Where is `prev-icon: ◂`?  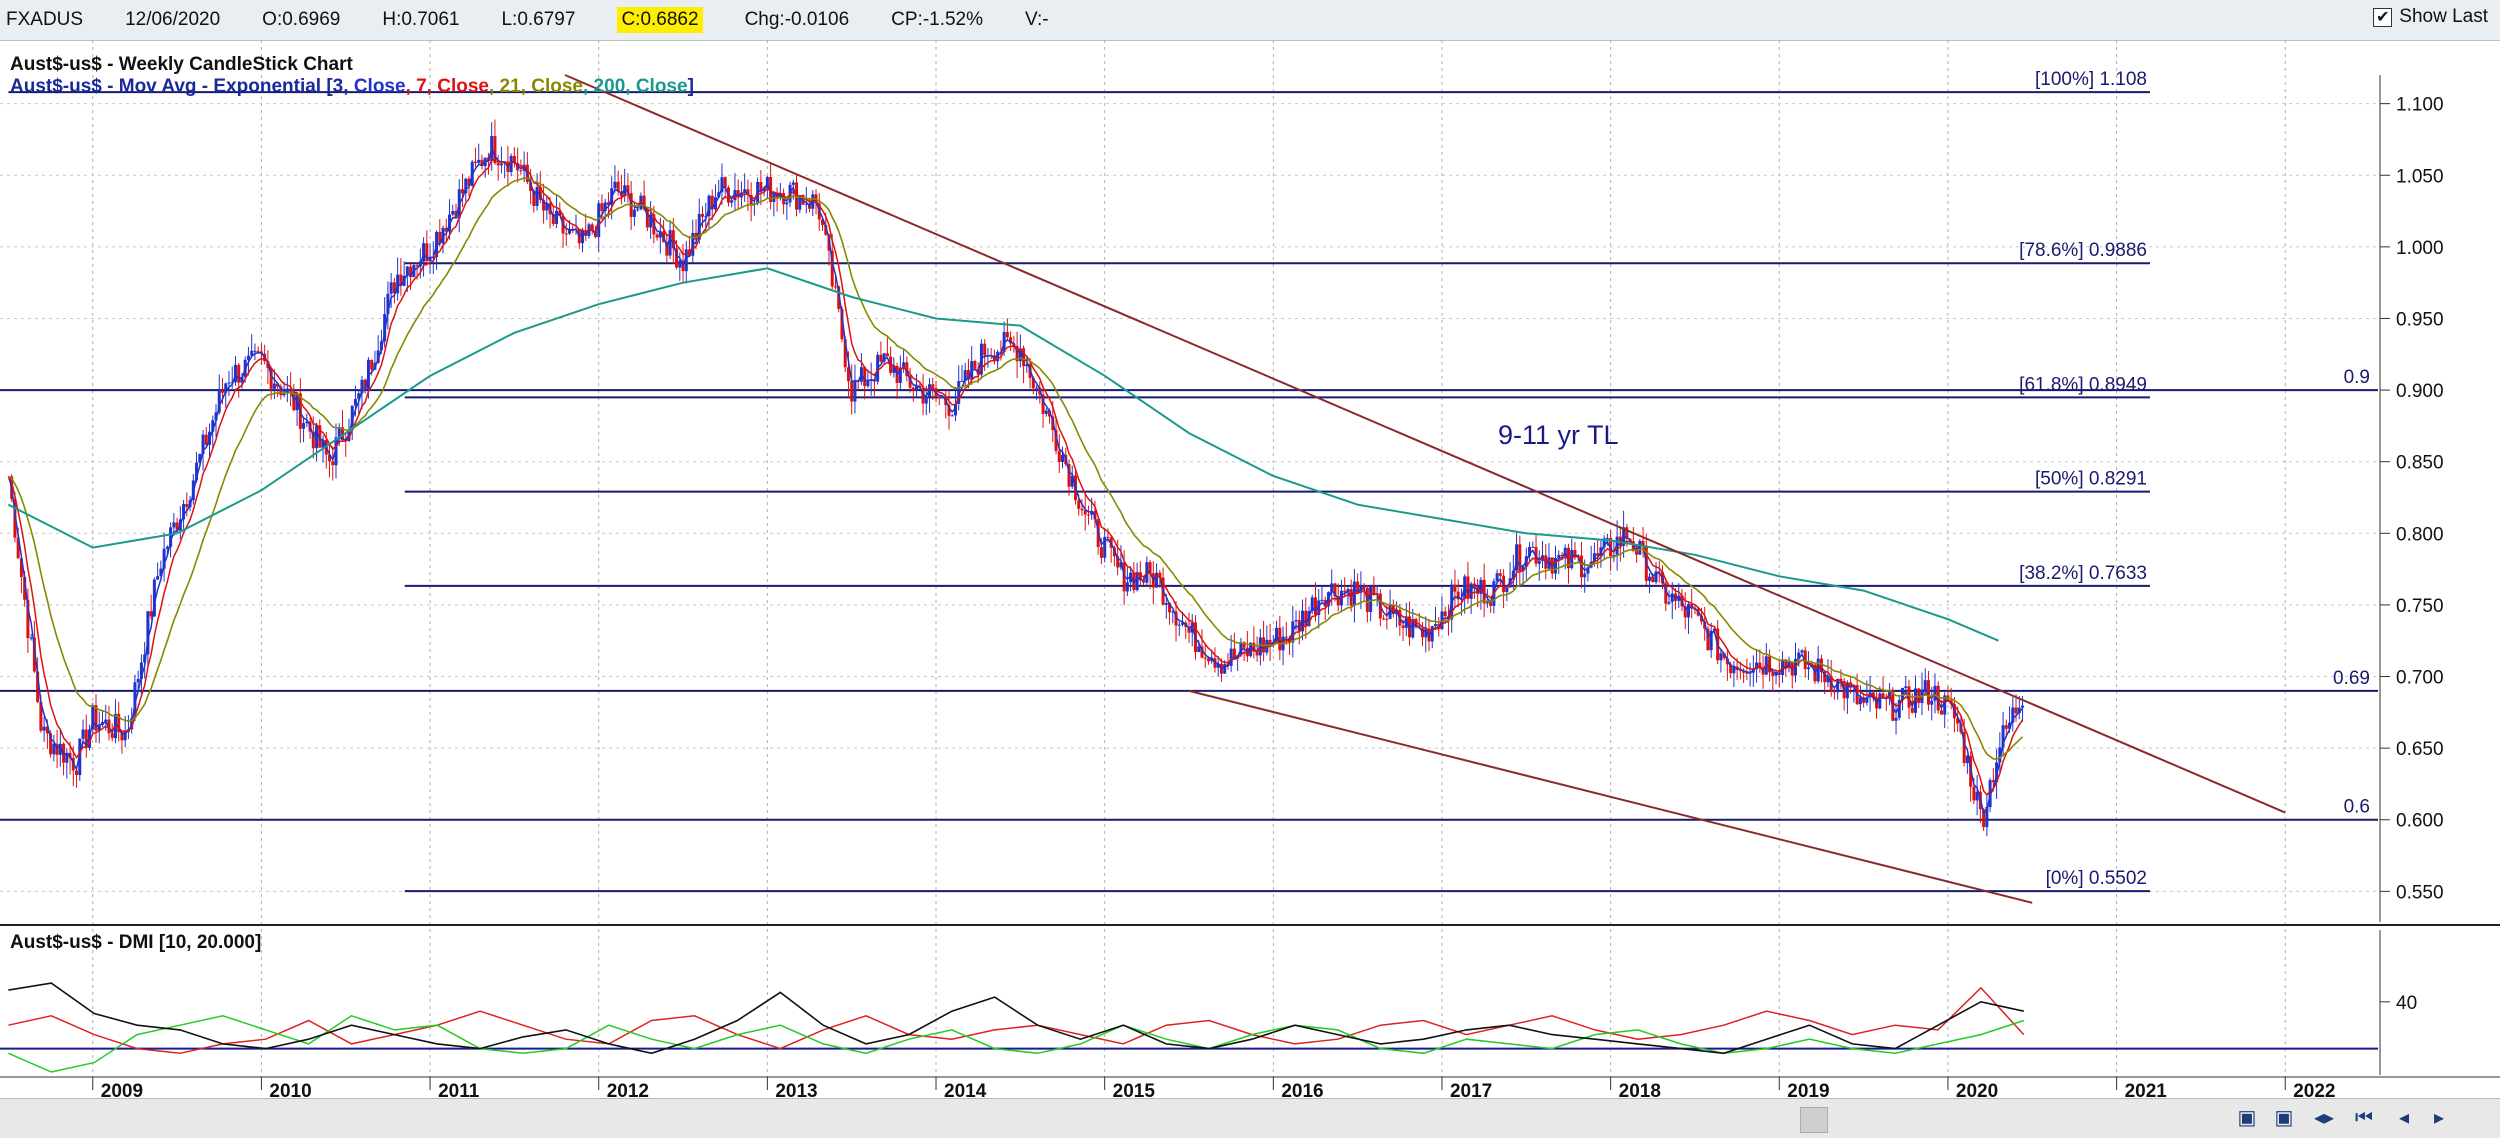
prev-icon: ◂ is located at coordinates (2404, 1118).